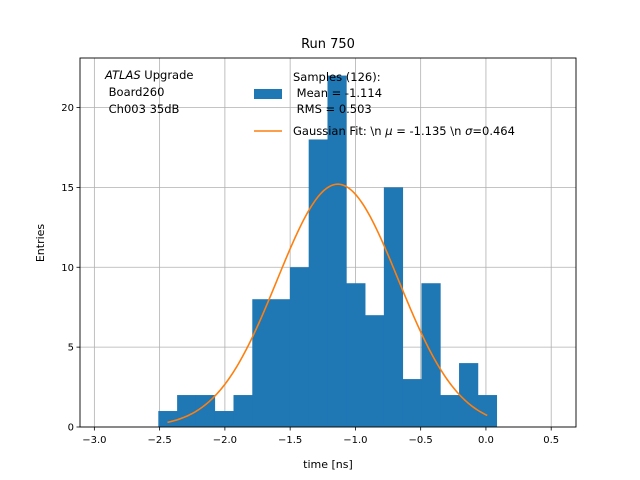  Describe the element at coordinates (167, 75) in the screenshot. I see `annotation-upgrade: Upgrade` at that location.